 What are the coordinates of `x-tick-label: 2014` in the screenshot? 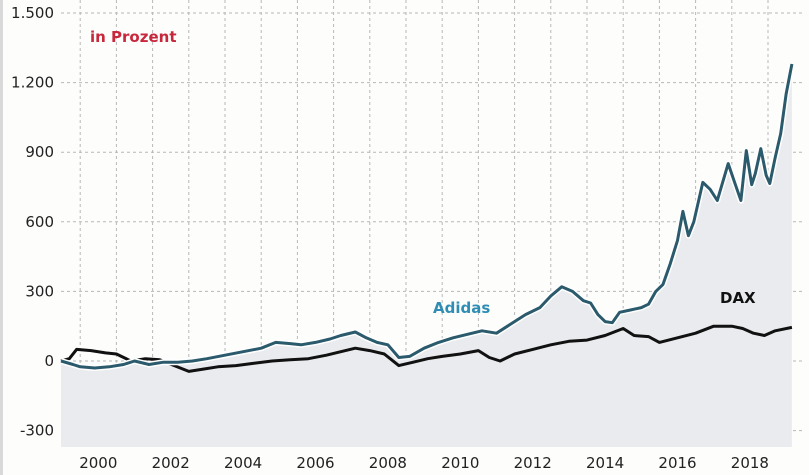 It's located at (605, 463).